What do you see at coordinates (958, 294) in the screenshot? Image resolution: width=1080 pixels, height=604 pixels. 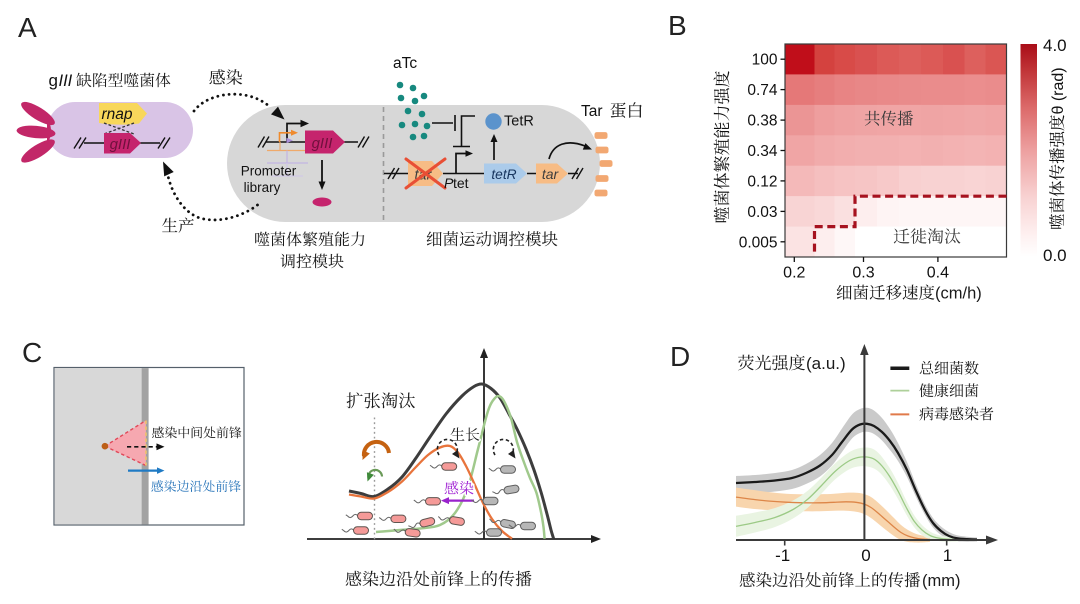 I see `svg-text: (cm/h)` at bounding box center [958, 294].